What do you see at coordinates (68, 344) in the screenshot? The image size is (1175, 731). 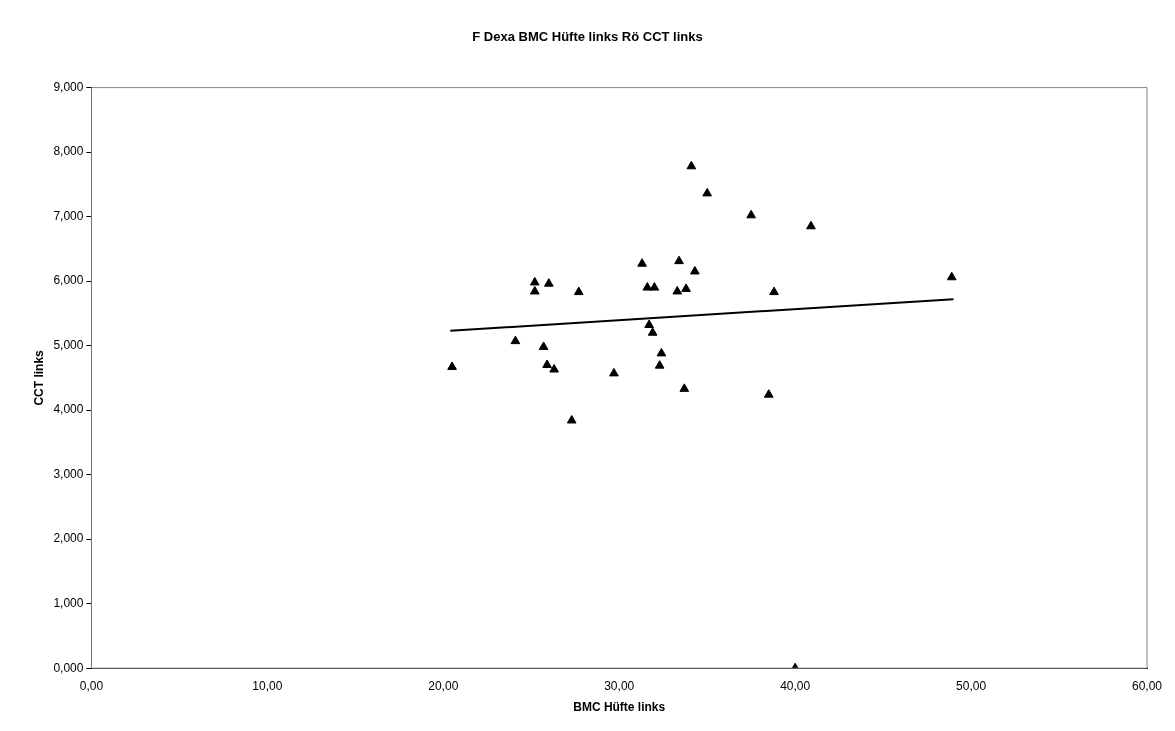 I see `y-tick-label: 5,000` at bounding box center [68, 344].